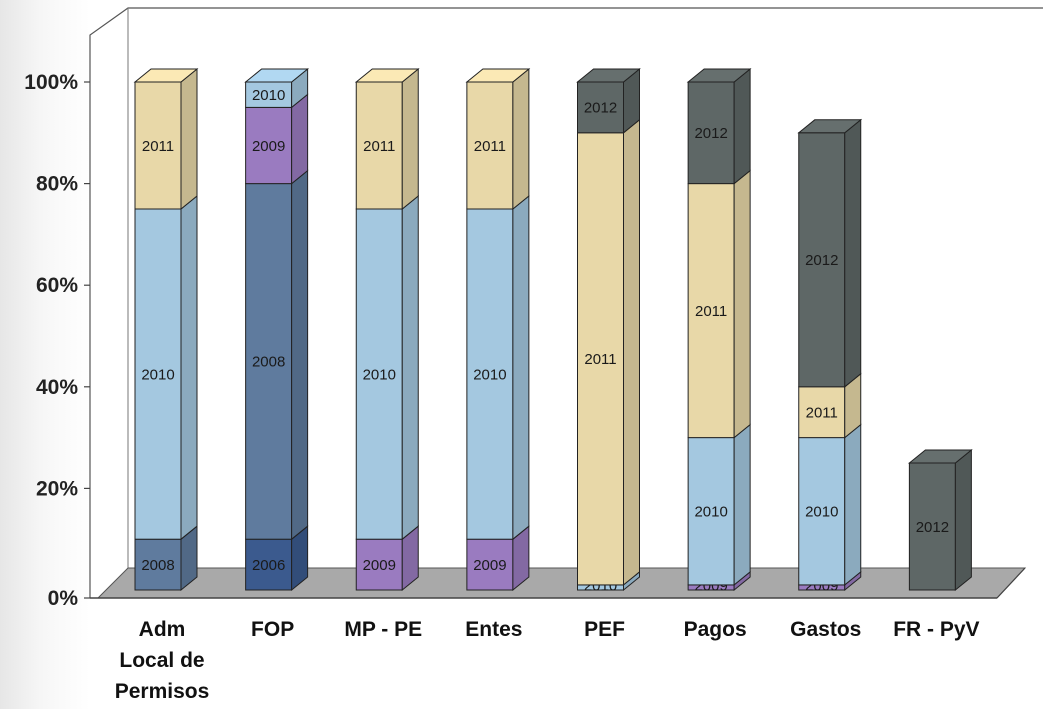  What do you see at coordinates (162, 660) in the screenshot?
I see `x-category-label: Adm Local de Permisos` at bounding box center [162, 660].